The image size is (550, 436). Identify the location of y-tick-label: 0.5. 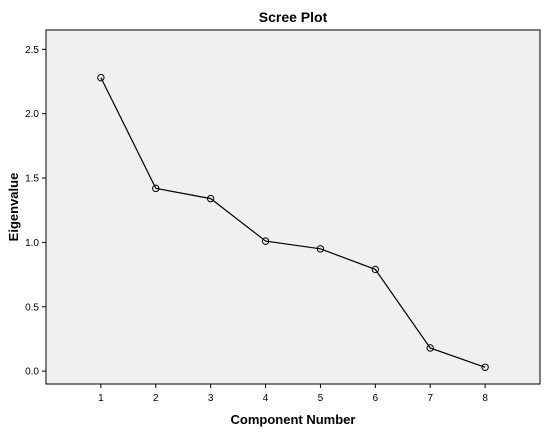
(32, 307).